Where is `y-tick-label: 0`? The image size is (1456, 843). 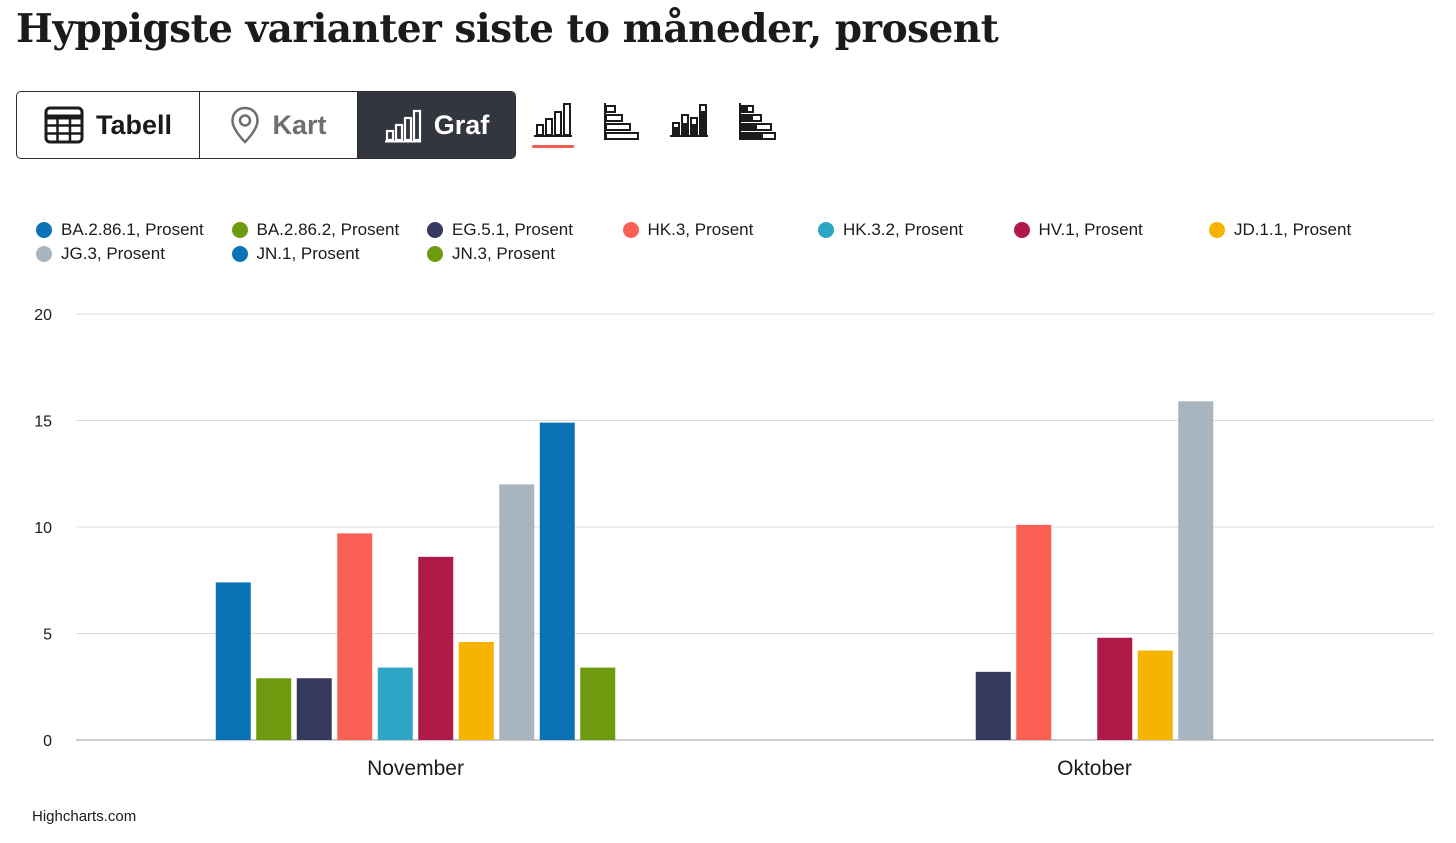
y-tick-label: 0 is located at coordinates (47, 741).